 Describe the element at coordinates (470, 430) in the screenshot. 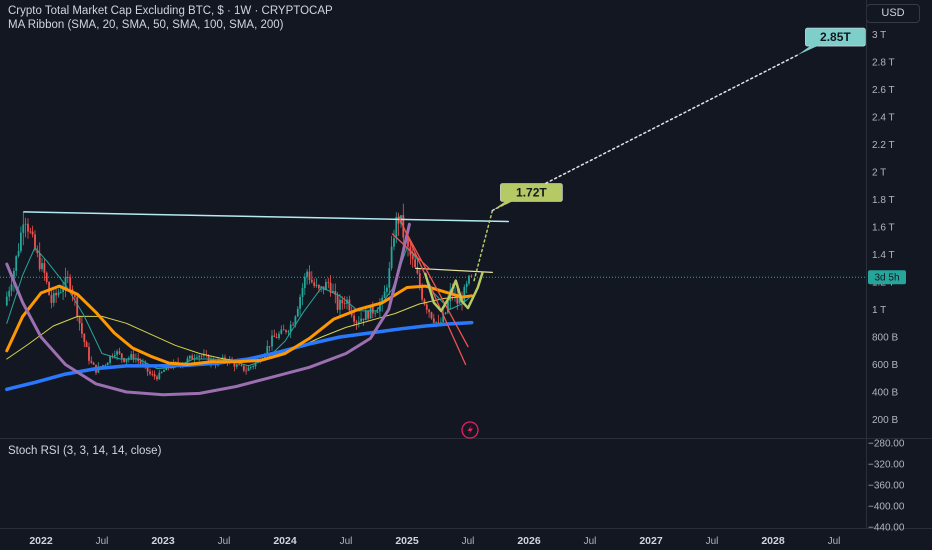

I see `lightning-icon` at that location.